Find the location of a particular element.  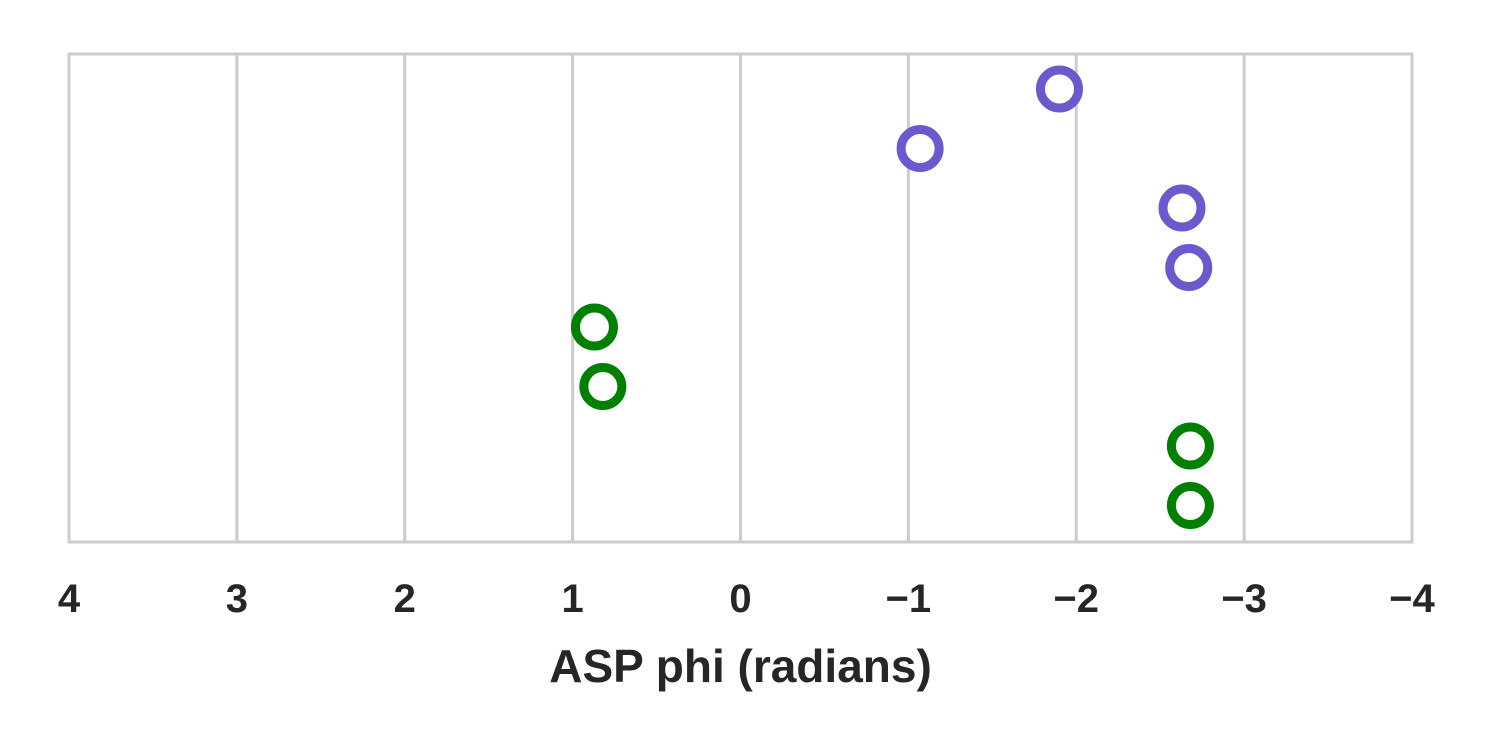

x-axis-title: ASP phi (radians) is located at coordinates (740, 666).